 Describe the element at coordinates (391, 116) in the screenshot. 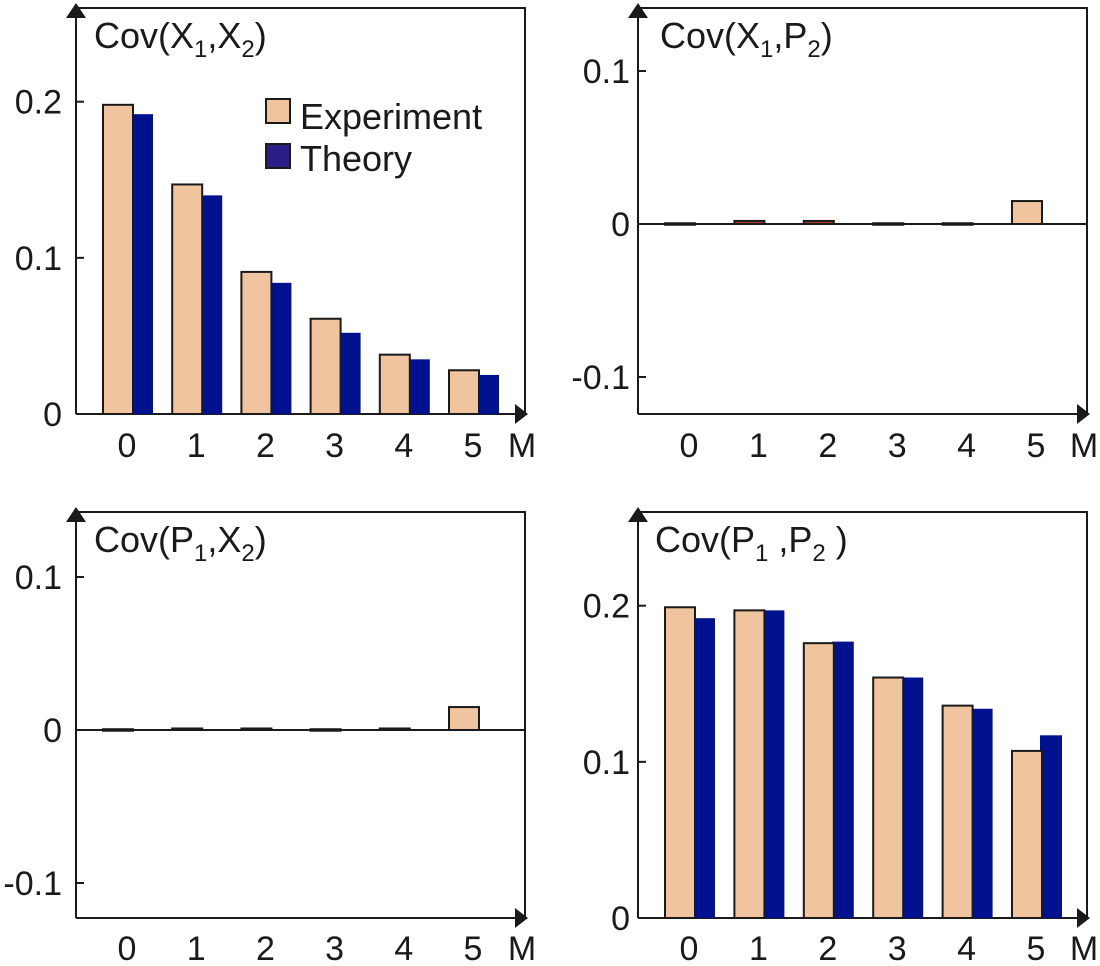

I see `legend-label-experiment: Experiment` at that location.